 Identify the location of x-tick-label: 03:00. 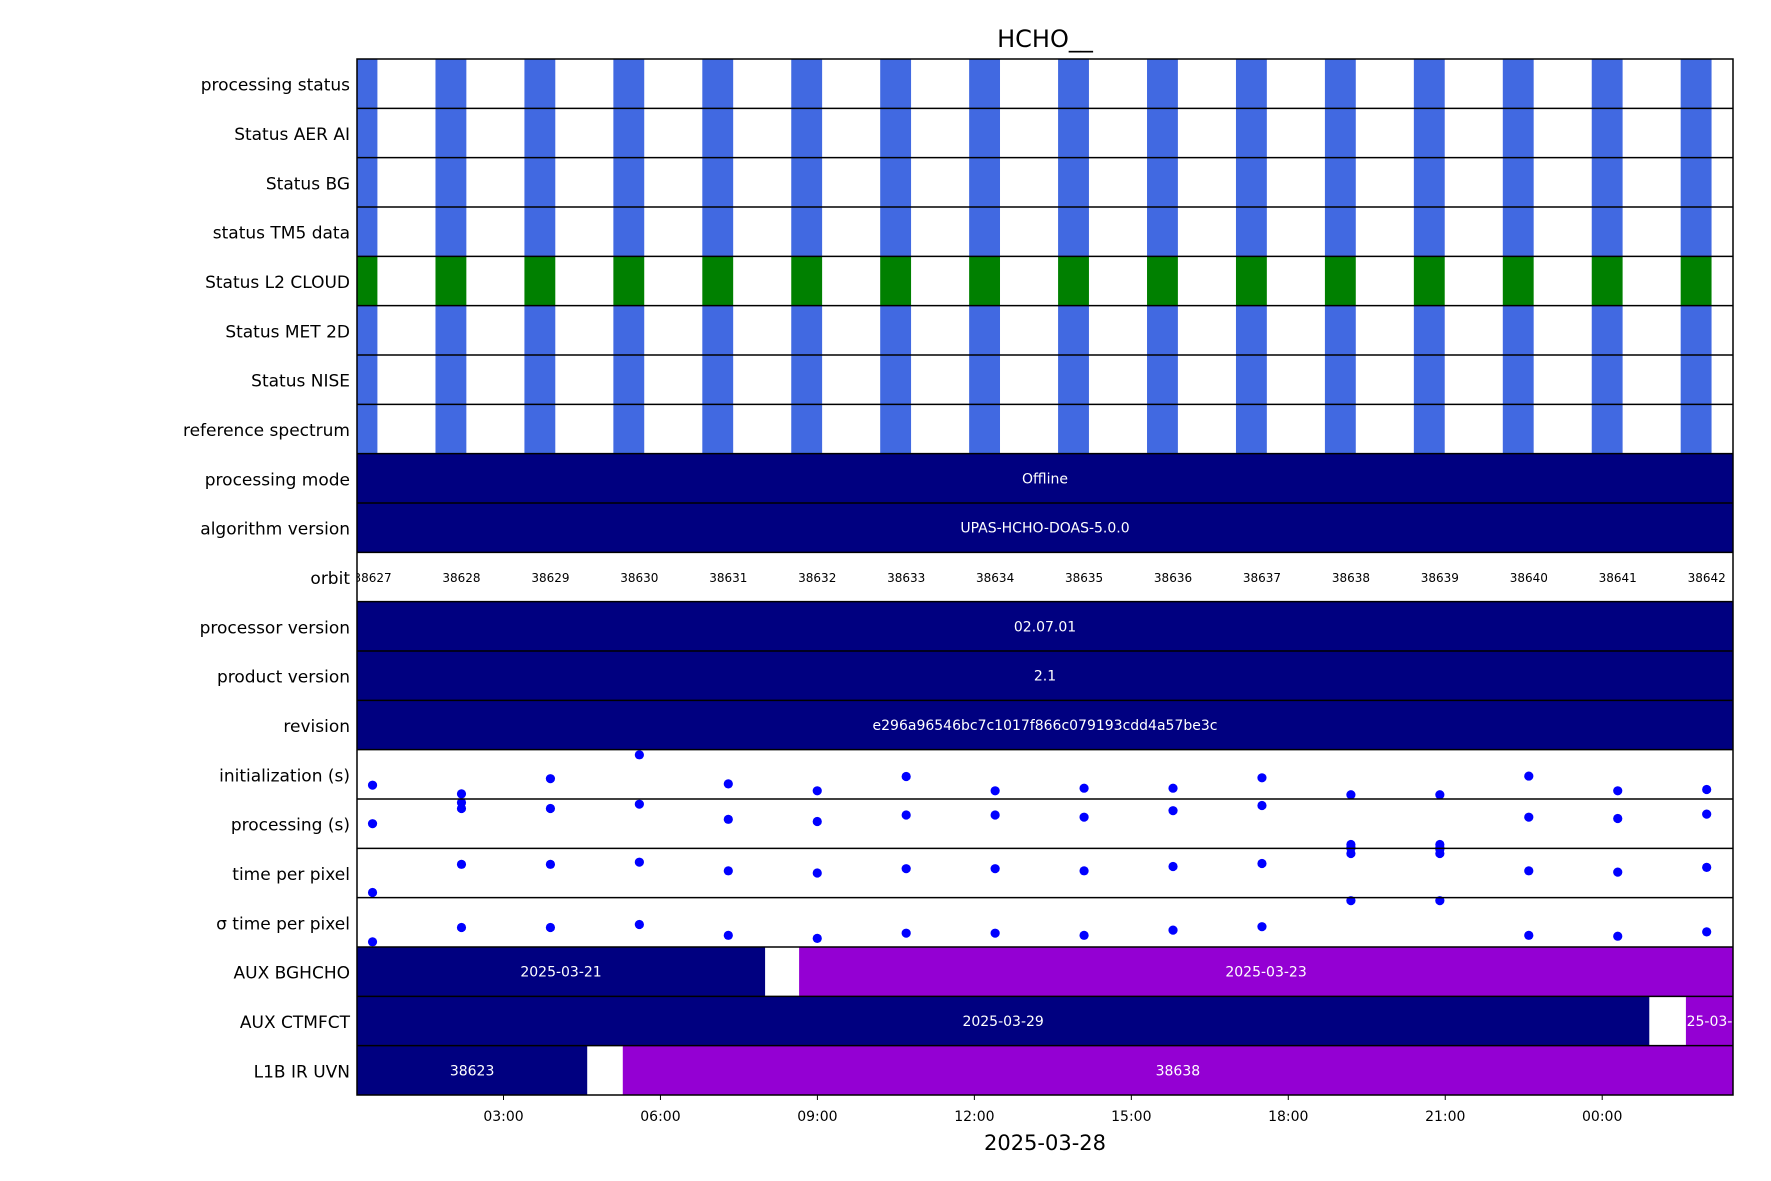
(503, 1117).